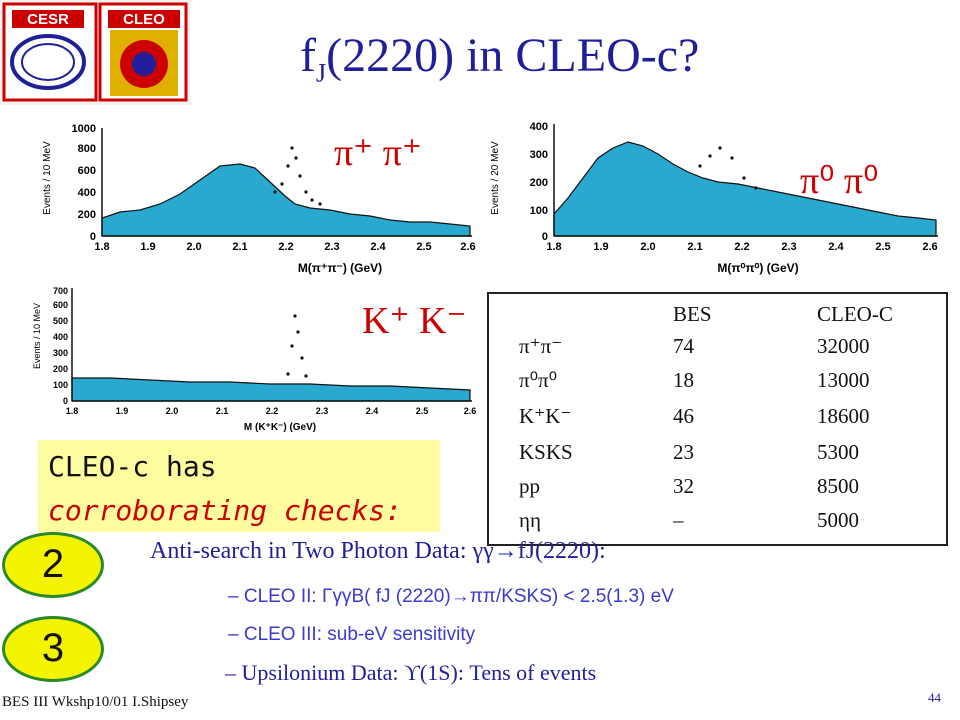 The image size is (960, 720). What do you see at coordinates (37, 336) in the screenshot?
I see `kk-ylabel: Events / 10 MeV` at bounding box center [37, 336].